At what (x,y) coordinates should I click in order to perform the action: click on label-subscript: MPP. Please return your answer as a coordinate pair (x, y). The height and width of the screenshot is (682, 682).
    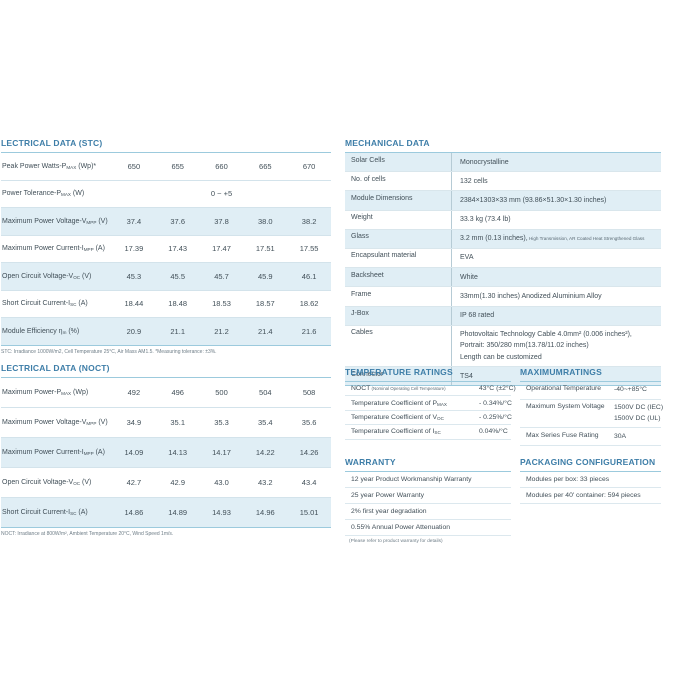
    Looking at the image, I should click on (88, 250).